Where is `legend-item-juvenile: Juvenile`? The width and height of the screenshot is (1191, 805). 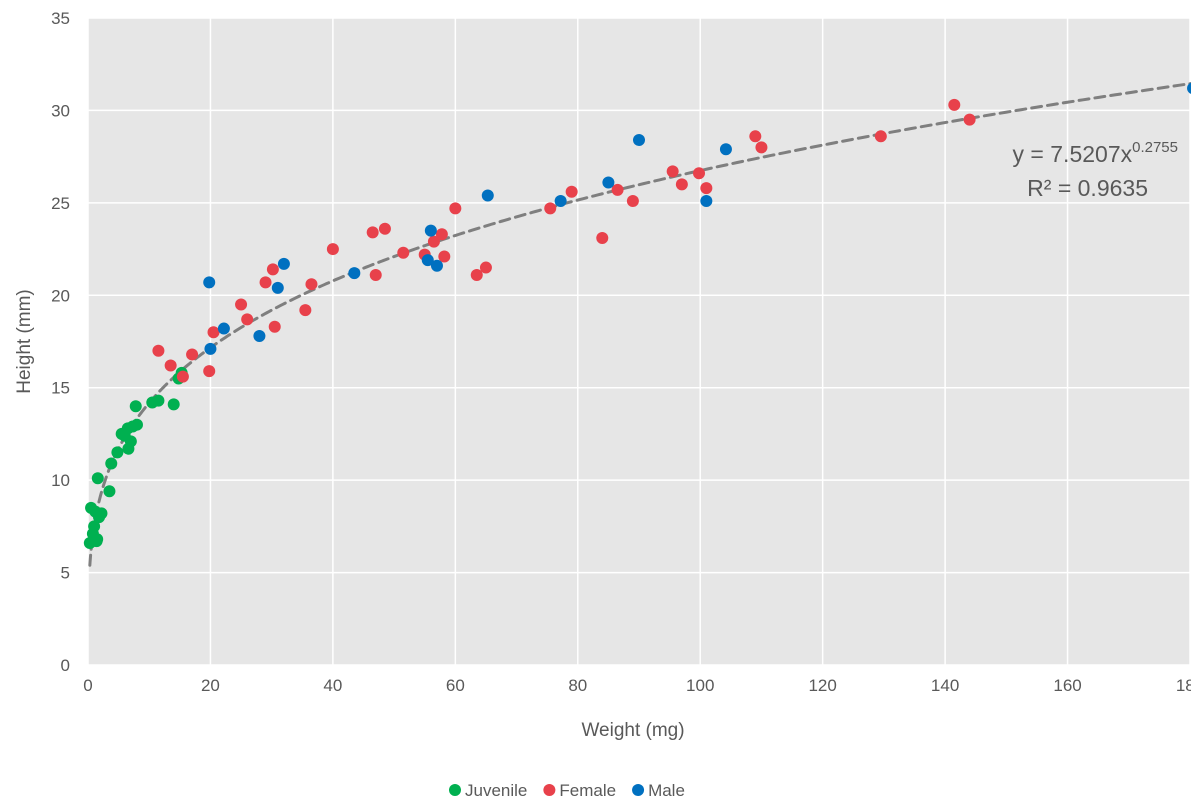
legend-item-juvenile: Juvenile is located at coordinates (488, 790).